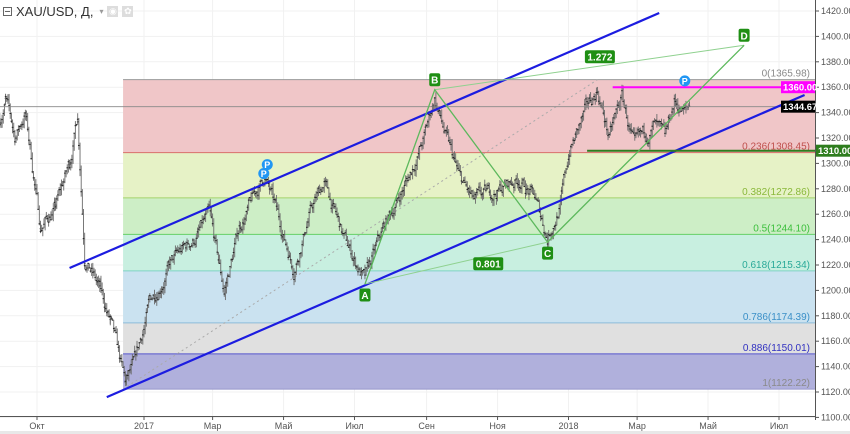 This screenshot has height=434, width=850. What do you see at coordinates (835, 87) in the screenshot?
I see `price-tick-label: 1360.00` at bounding box center [835, 87].